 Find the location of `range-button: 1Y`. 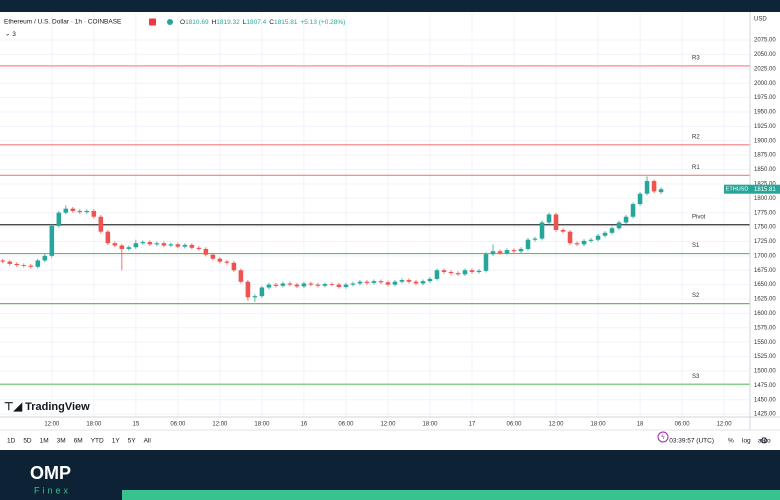

range-button: 1Y is located at coordinates (116, 441).